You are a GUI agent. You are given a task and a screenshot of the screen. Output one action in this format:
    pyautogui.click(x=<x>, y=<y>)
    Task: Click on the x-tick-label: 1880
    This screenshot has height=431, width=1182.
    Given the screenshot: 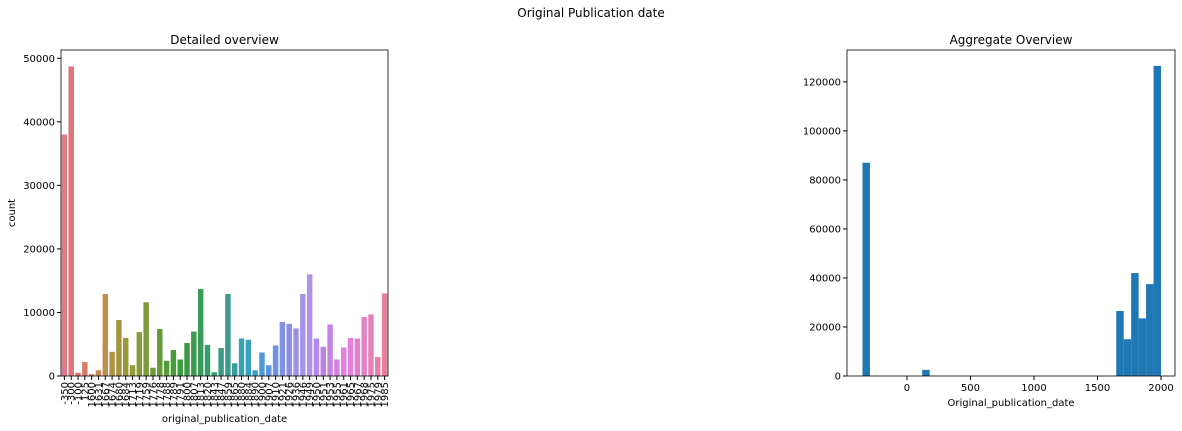 What is the action you would take?
    pyautogui.click(x=242, y=394)
    